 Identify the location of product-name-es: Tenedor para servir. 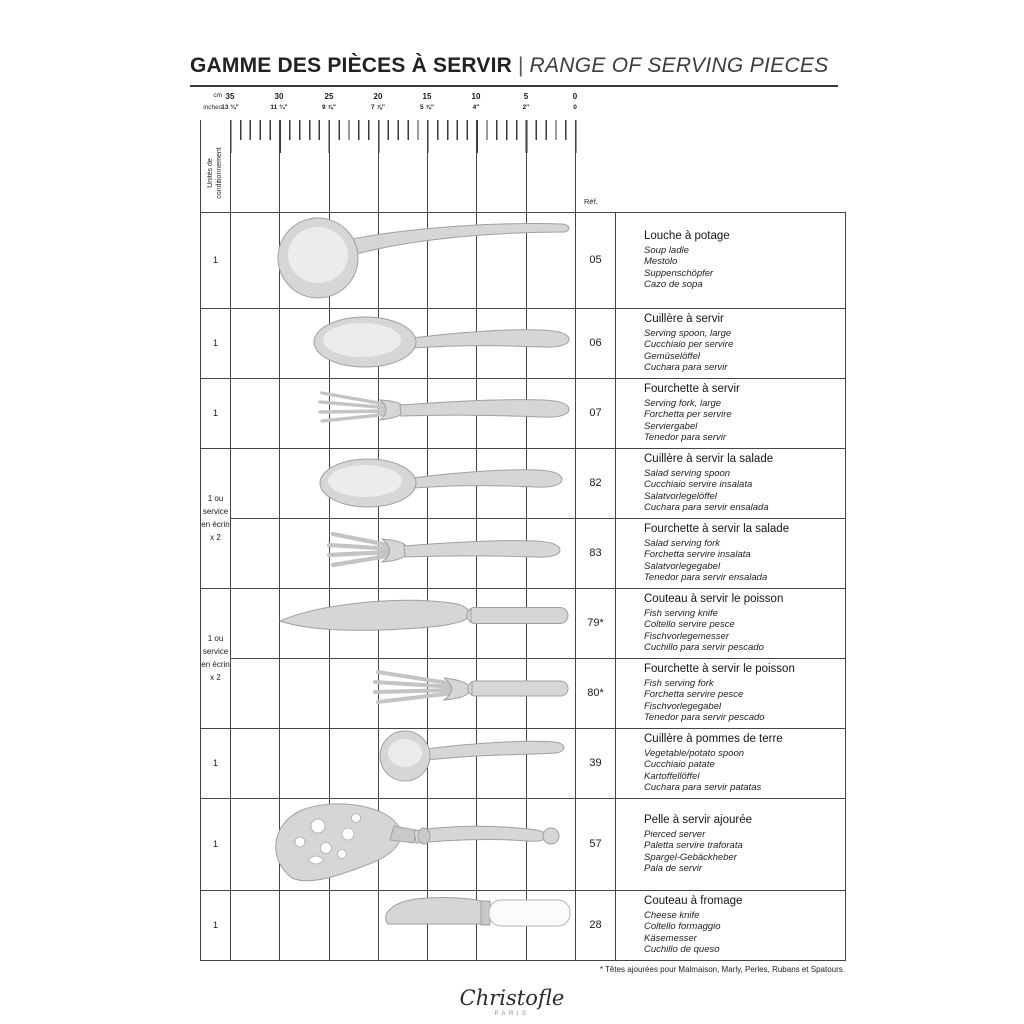
(685, 437).